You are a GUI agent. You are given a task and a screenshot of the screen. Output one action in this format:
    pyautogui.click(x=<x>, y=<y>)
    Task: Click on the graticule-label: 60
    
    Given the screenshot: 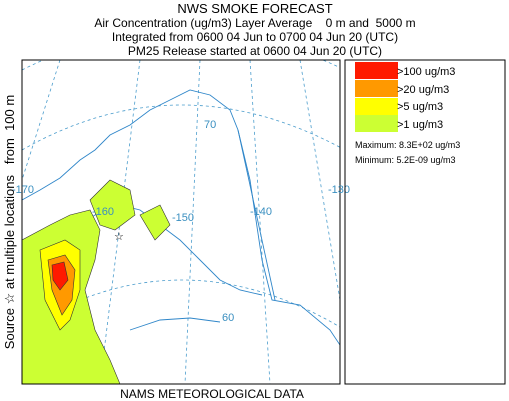 What is the action you would take?
    pyautogui.click(x=228, y=318)
    